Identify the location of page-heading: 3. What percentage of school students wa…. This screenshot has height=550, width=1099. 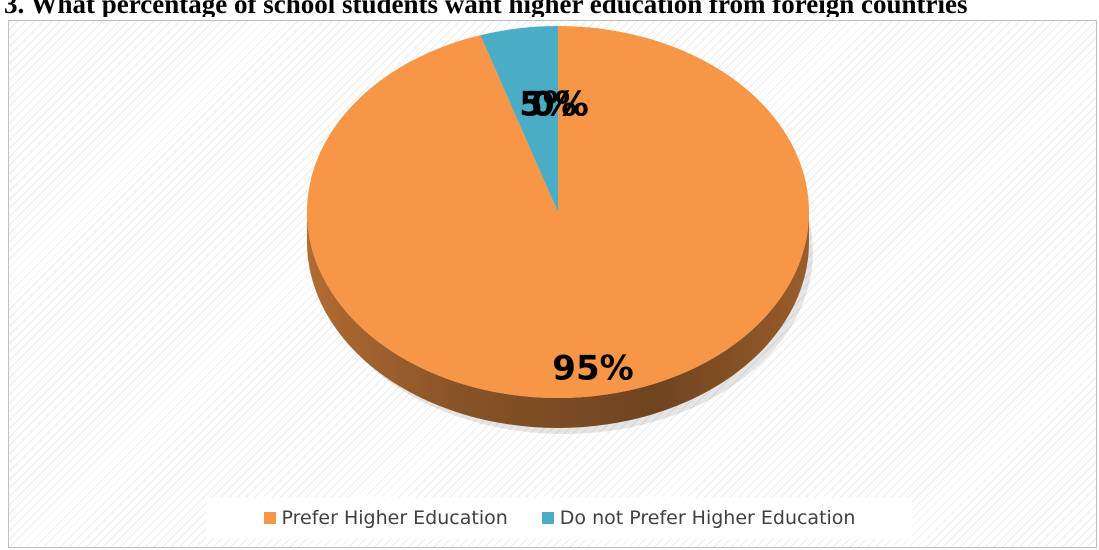
(486, 8).